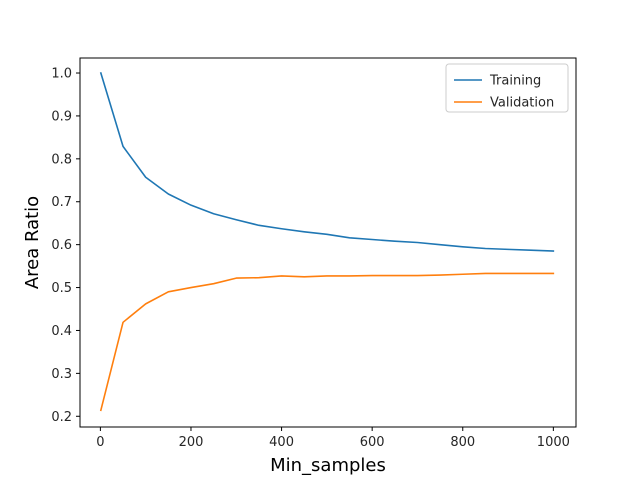  Describe the element at coordinates (61, 74) in the screenshot. I see `y-tick-label: 1.0` at that location.